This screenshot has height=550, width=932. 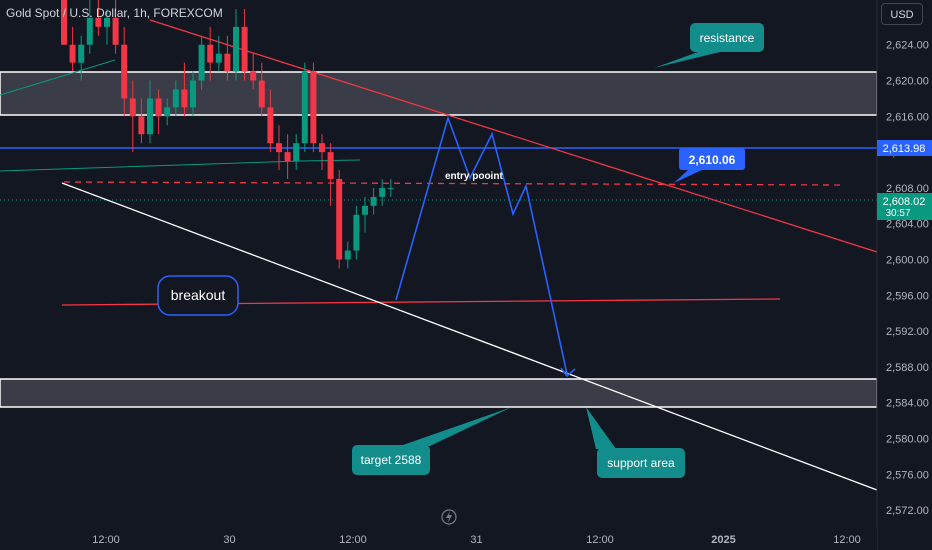 I want to click on blue-value-label: 2,610.06, so click(x=712, y=160).